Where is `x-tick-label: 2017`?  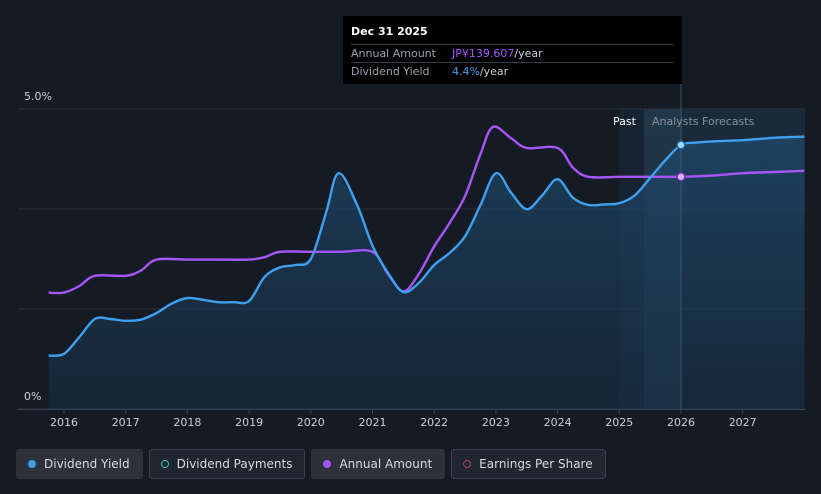 x-tick-label: 2017 is located at coordinates (126, 422).